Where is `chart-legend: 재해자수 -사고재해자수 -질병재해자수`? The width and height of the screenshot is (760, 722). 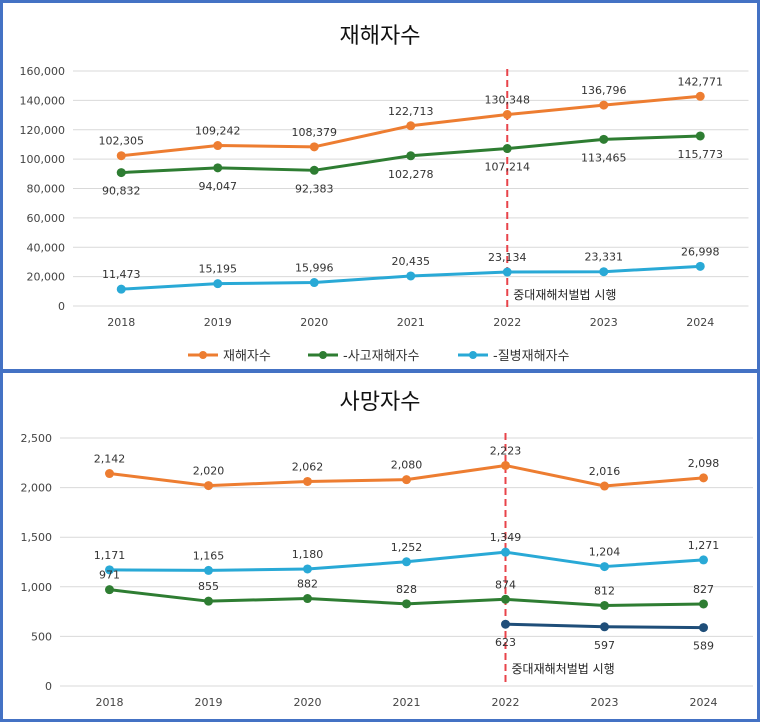 chart-legend: 재해자수 -사고재해자수 -질병재해자수 is located at coordinates (378, 356).